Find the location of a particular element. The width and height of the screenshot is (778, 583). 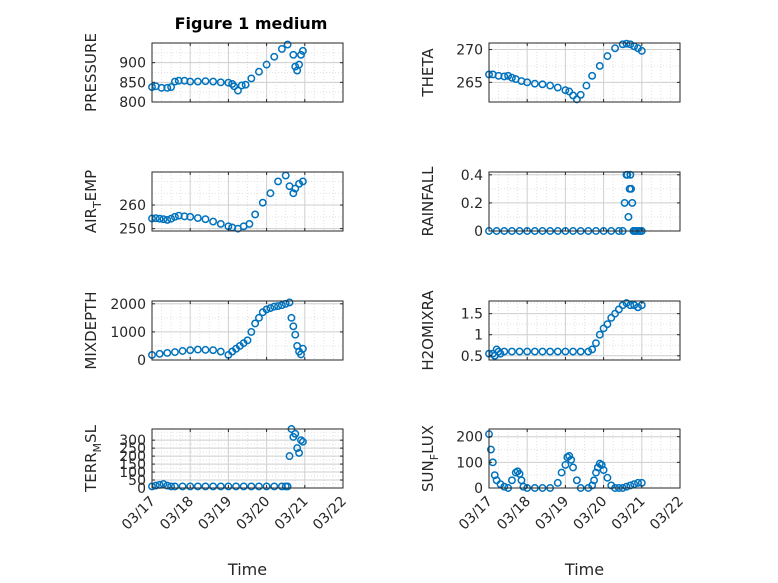

y-tick-label: 300 is located at coordinates (132, 441).